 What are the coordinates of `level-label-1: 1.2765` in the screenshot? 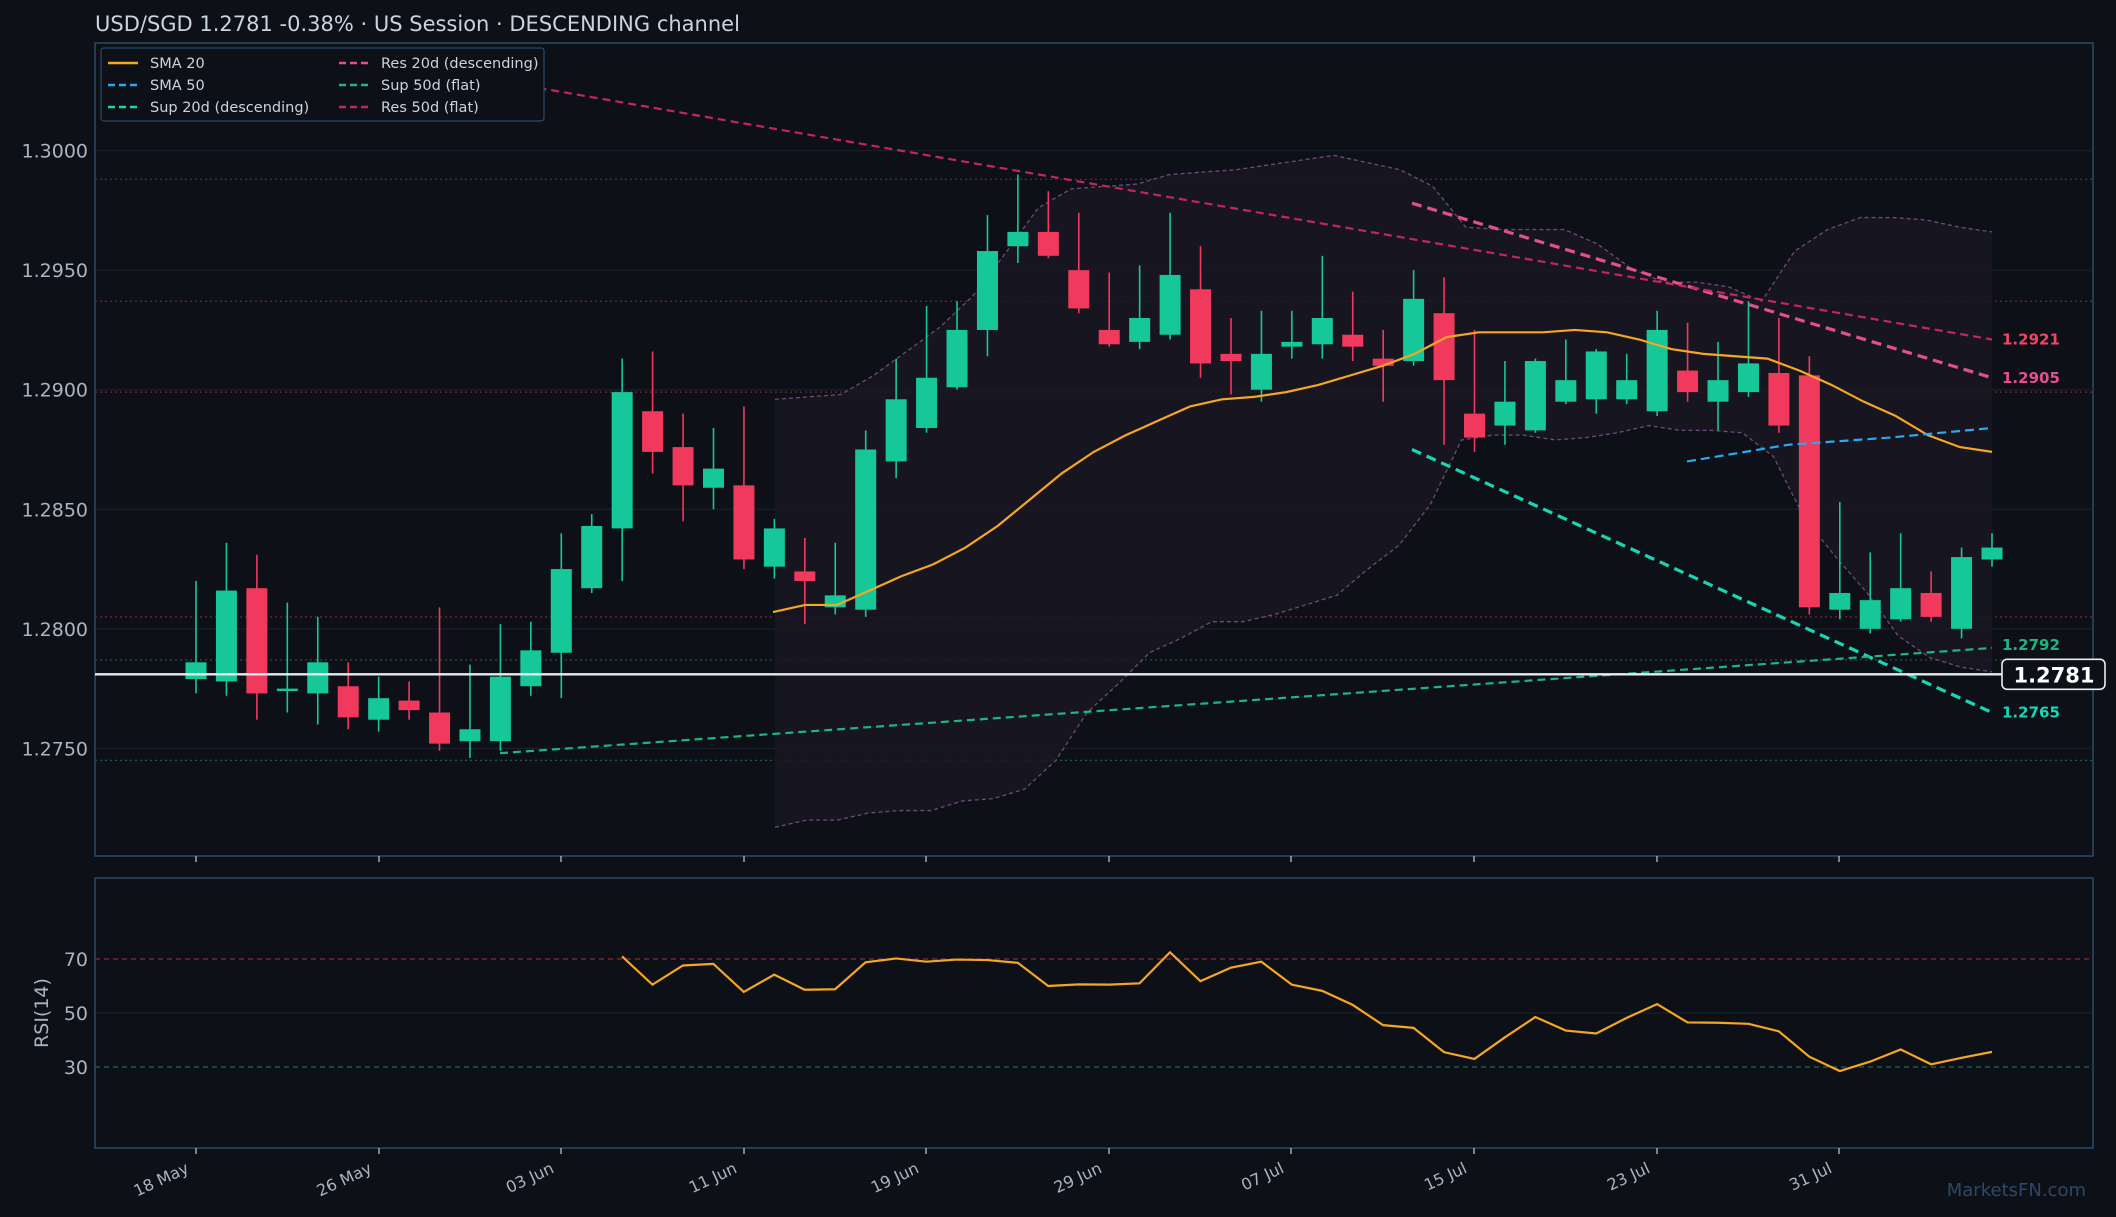 It's located at (2031, 713).